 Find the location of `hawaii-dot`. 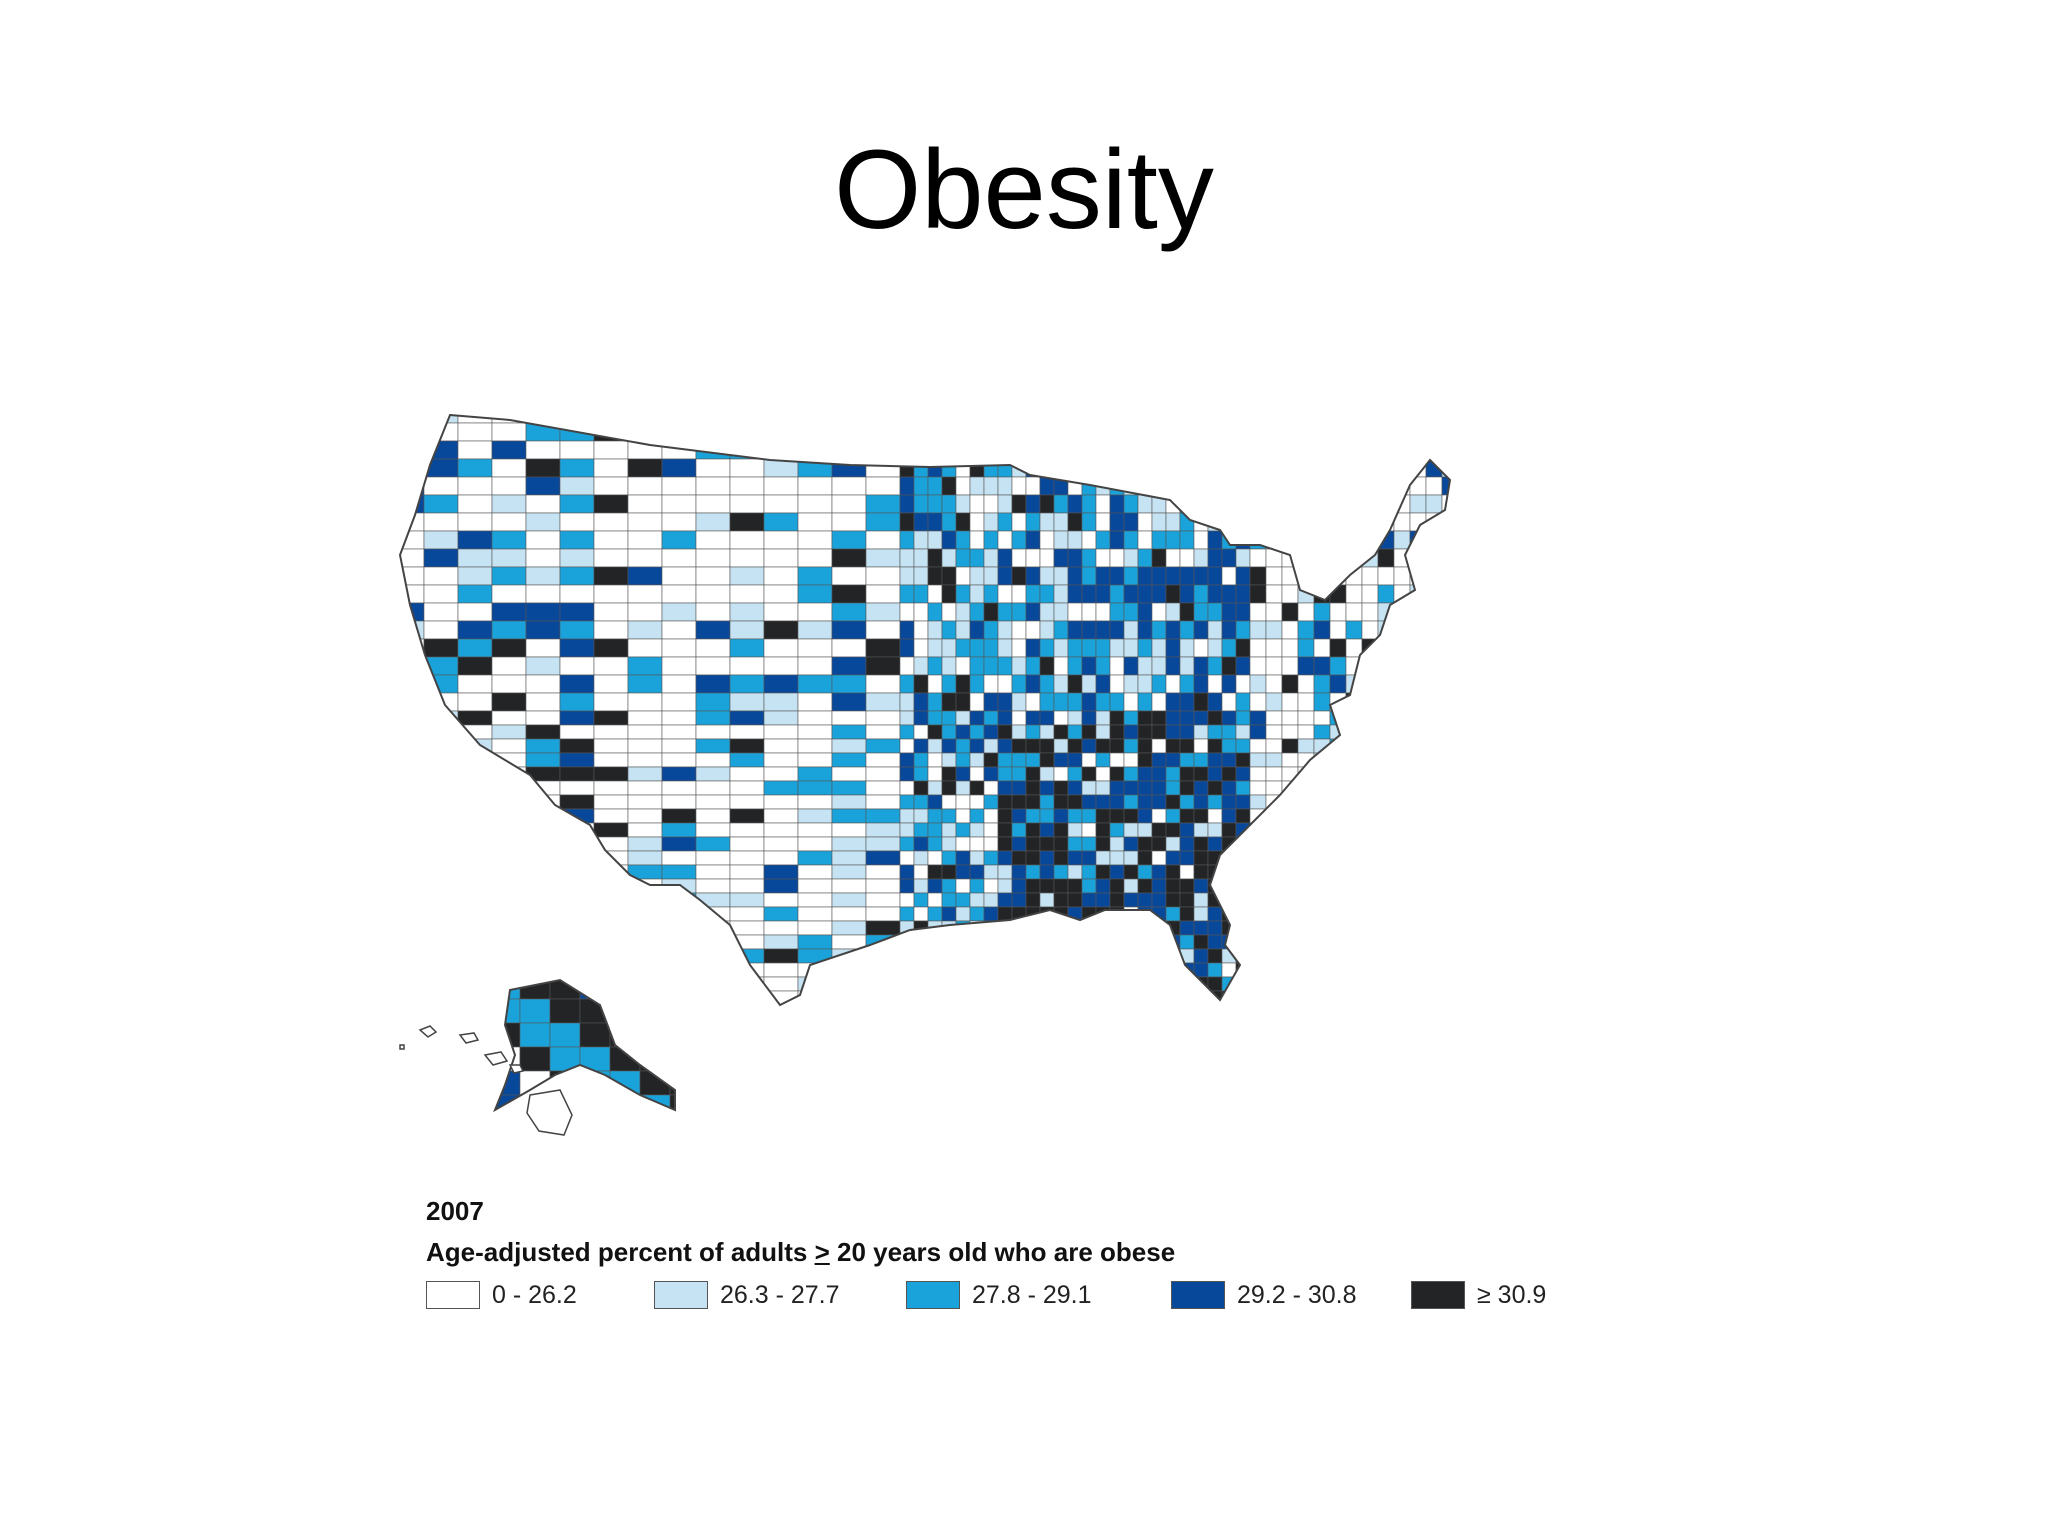

hawaii-dot is located at coordinates (402, 1047).